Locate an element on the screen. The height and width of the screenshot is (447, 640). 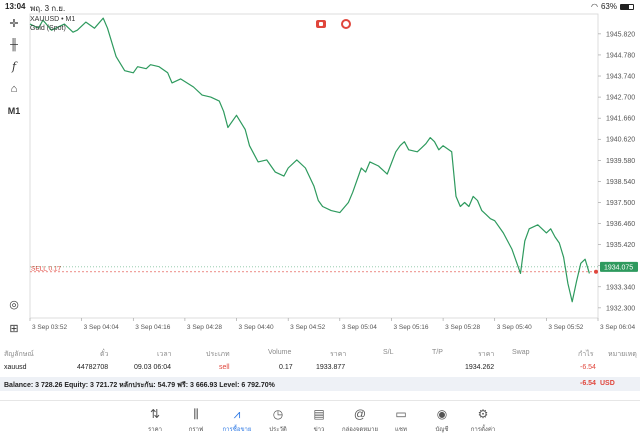
nav-account: ◉ บัญชี is located at coordinates (442, 420).